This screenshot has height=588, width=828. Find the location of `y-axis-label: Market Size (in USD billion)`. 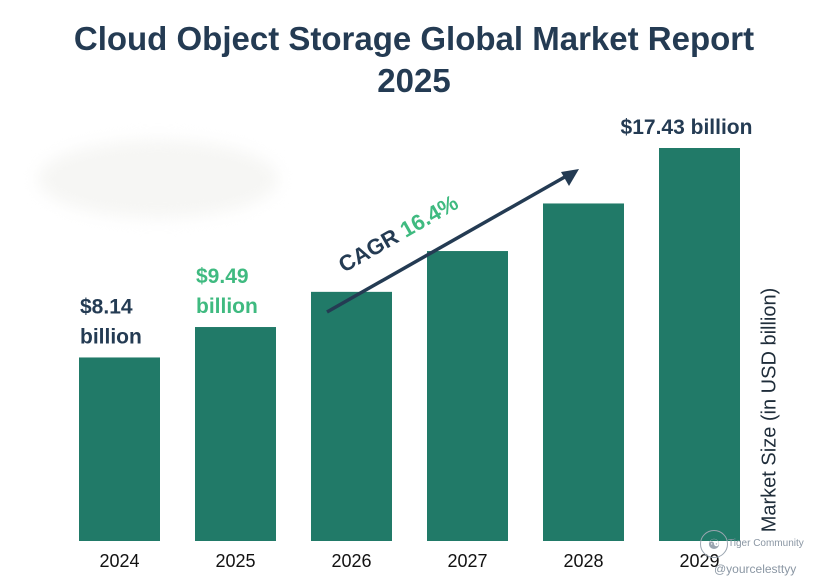

y-axis-label: Market Size (in USD billion) is located at coordinates (769, 410).